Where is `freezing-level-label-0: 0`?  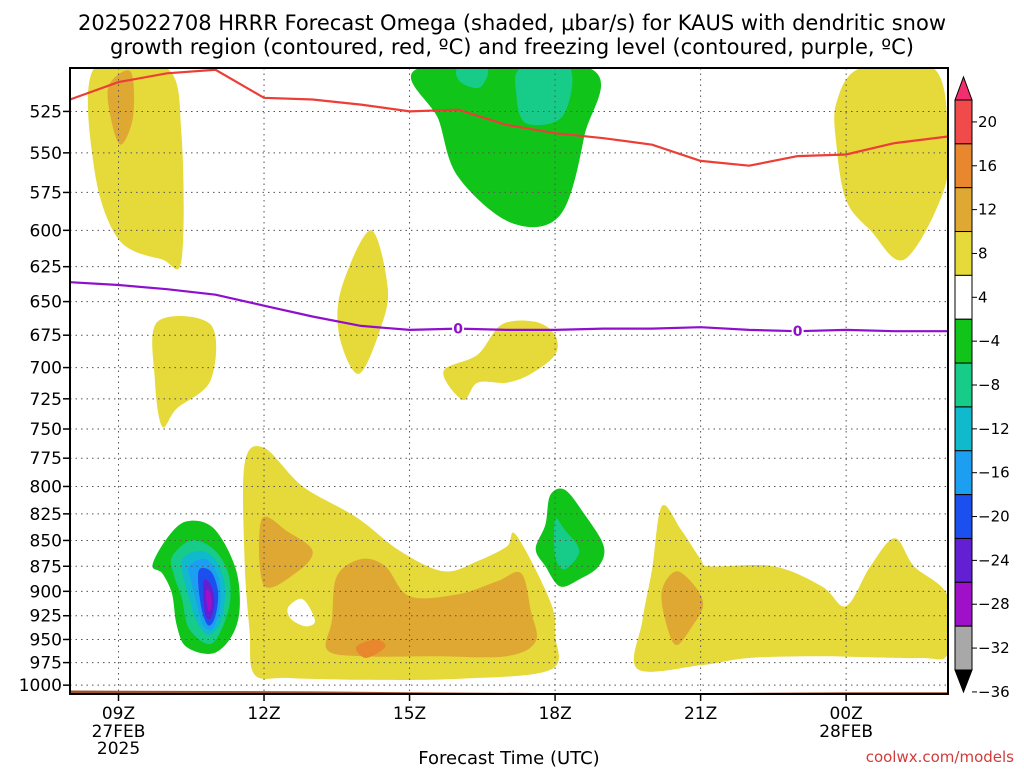
freezing-level-label-0: 0 is located at coordinates (458, 330).